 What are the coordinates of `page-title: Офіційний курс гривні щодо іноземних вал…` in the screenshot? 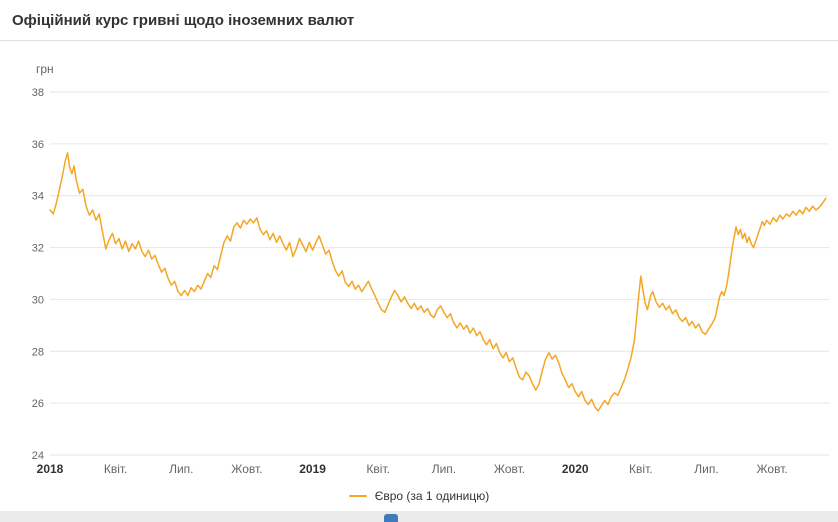 It's located at (183, 20).